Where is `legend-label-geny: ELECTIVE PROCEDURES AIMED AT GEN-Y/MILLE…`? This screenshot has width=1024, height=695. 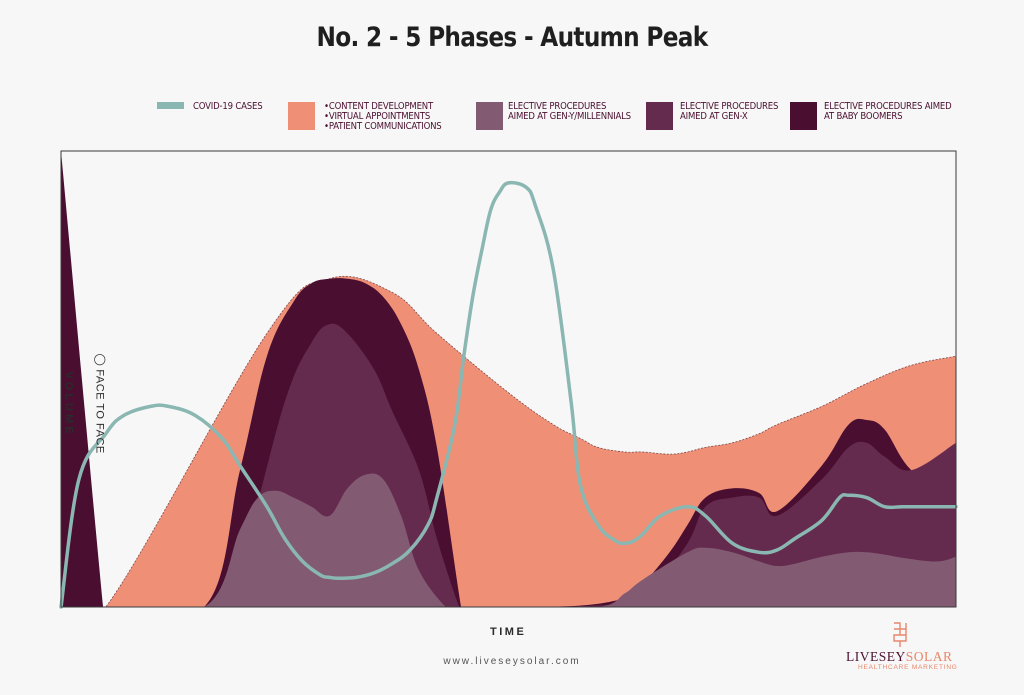
legend-label-geny: ELECTIVE PROCEDURES AIMED AT GEN-Y/MILLE… is located at coordinates (569, 111).